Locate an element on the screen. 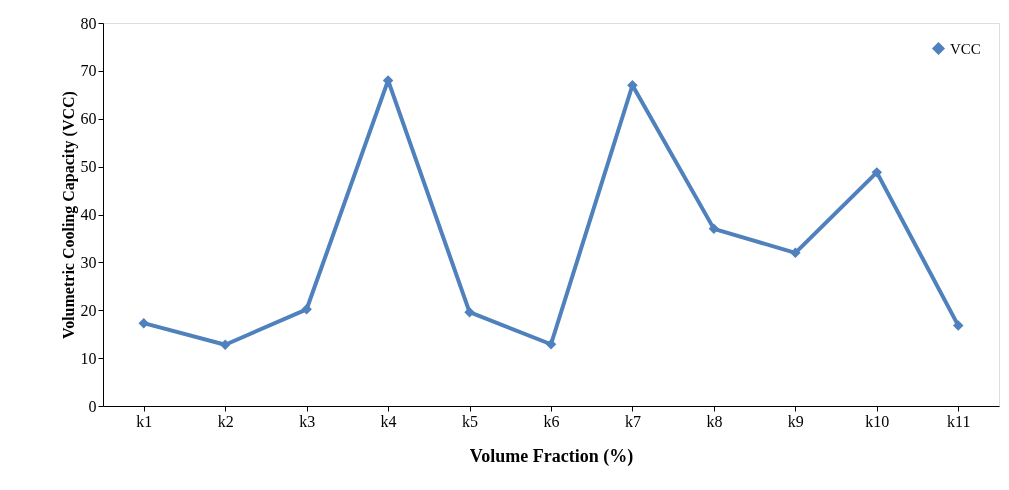  y-tick-label: 40 is located at coordinates (88, 214).